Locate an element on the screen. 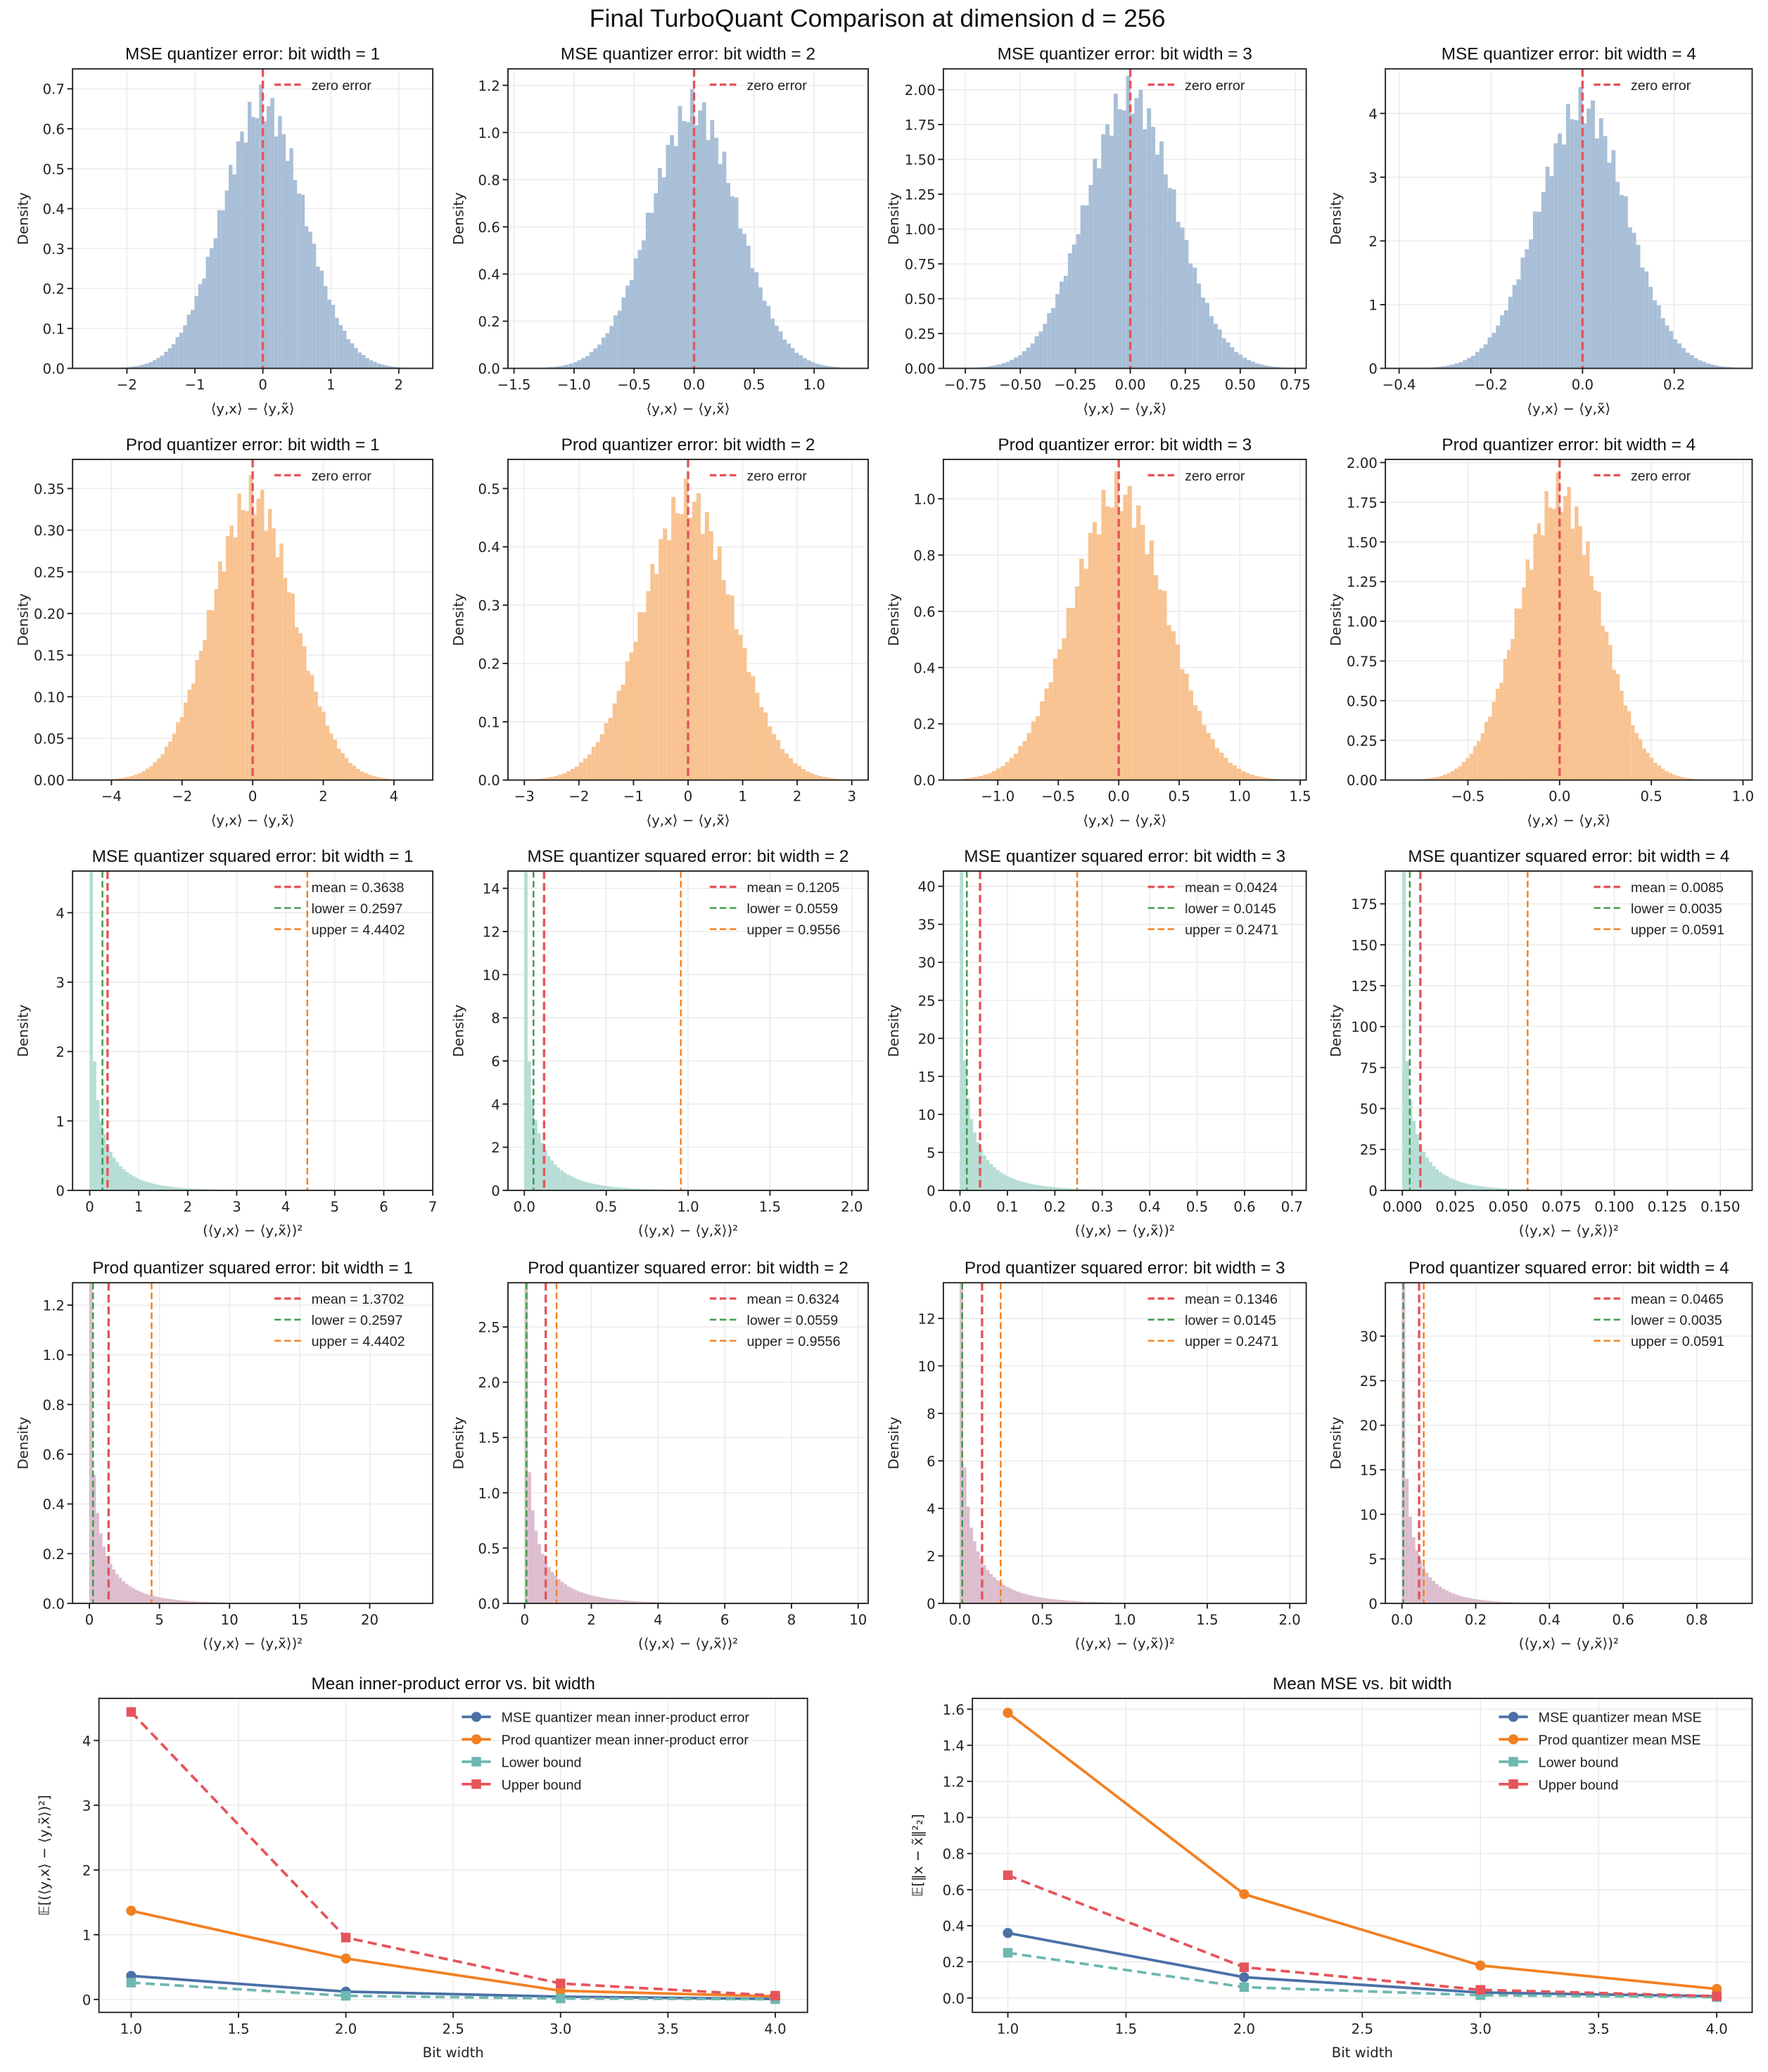 The width and height of the screenshot is (1768, 2072). x-tick-label: 8 is located at coordinates (791, 1620).